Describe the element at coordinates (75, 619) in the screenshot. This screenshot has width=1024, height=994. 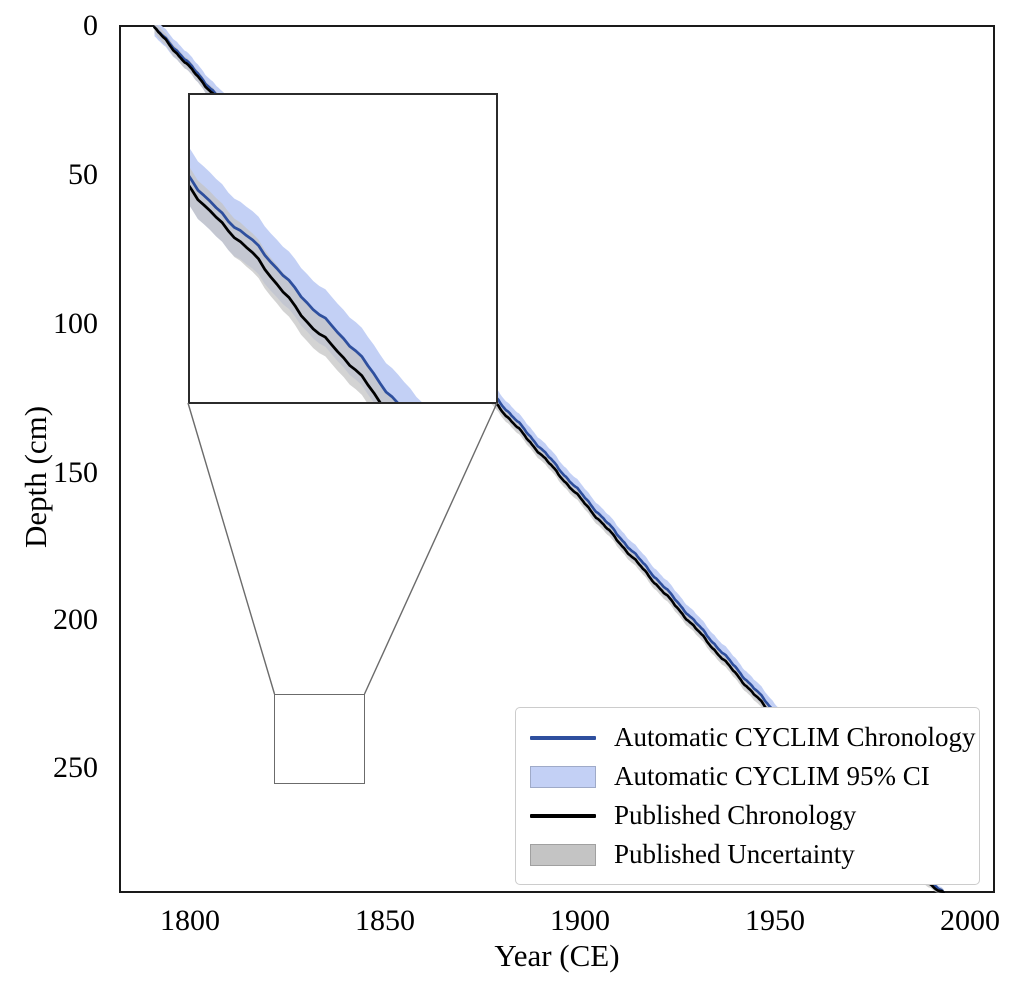
I see `ytick-label-200: 200` at that location.